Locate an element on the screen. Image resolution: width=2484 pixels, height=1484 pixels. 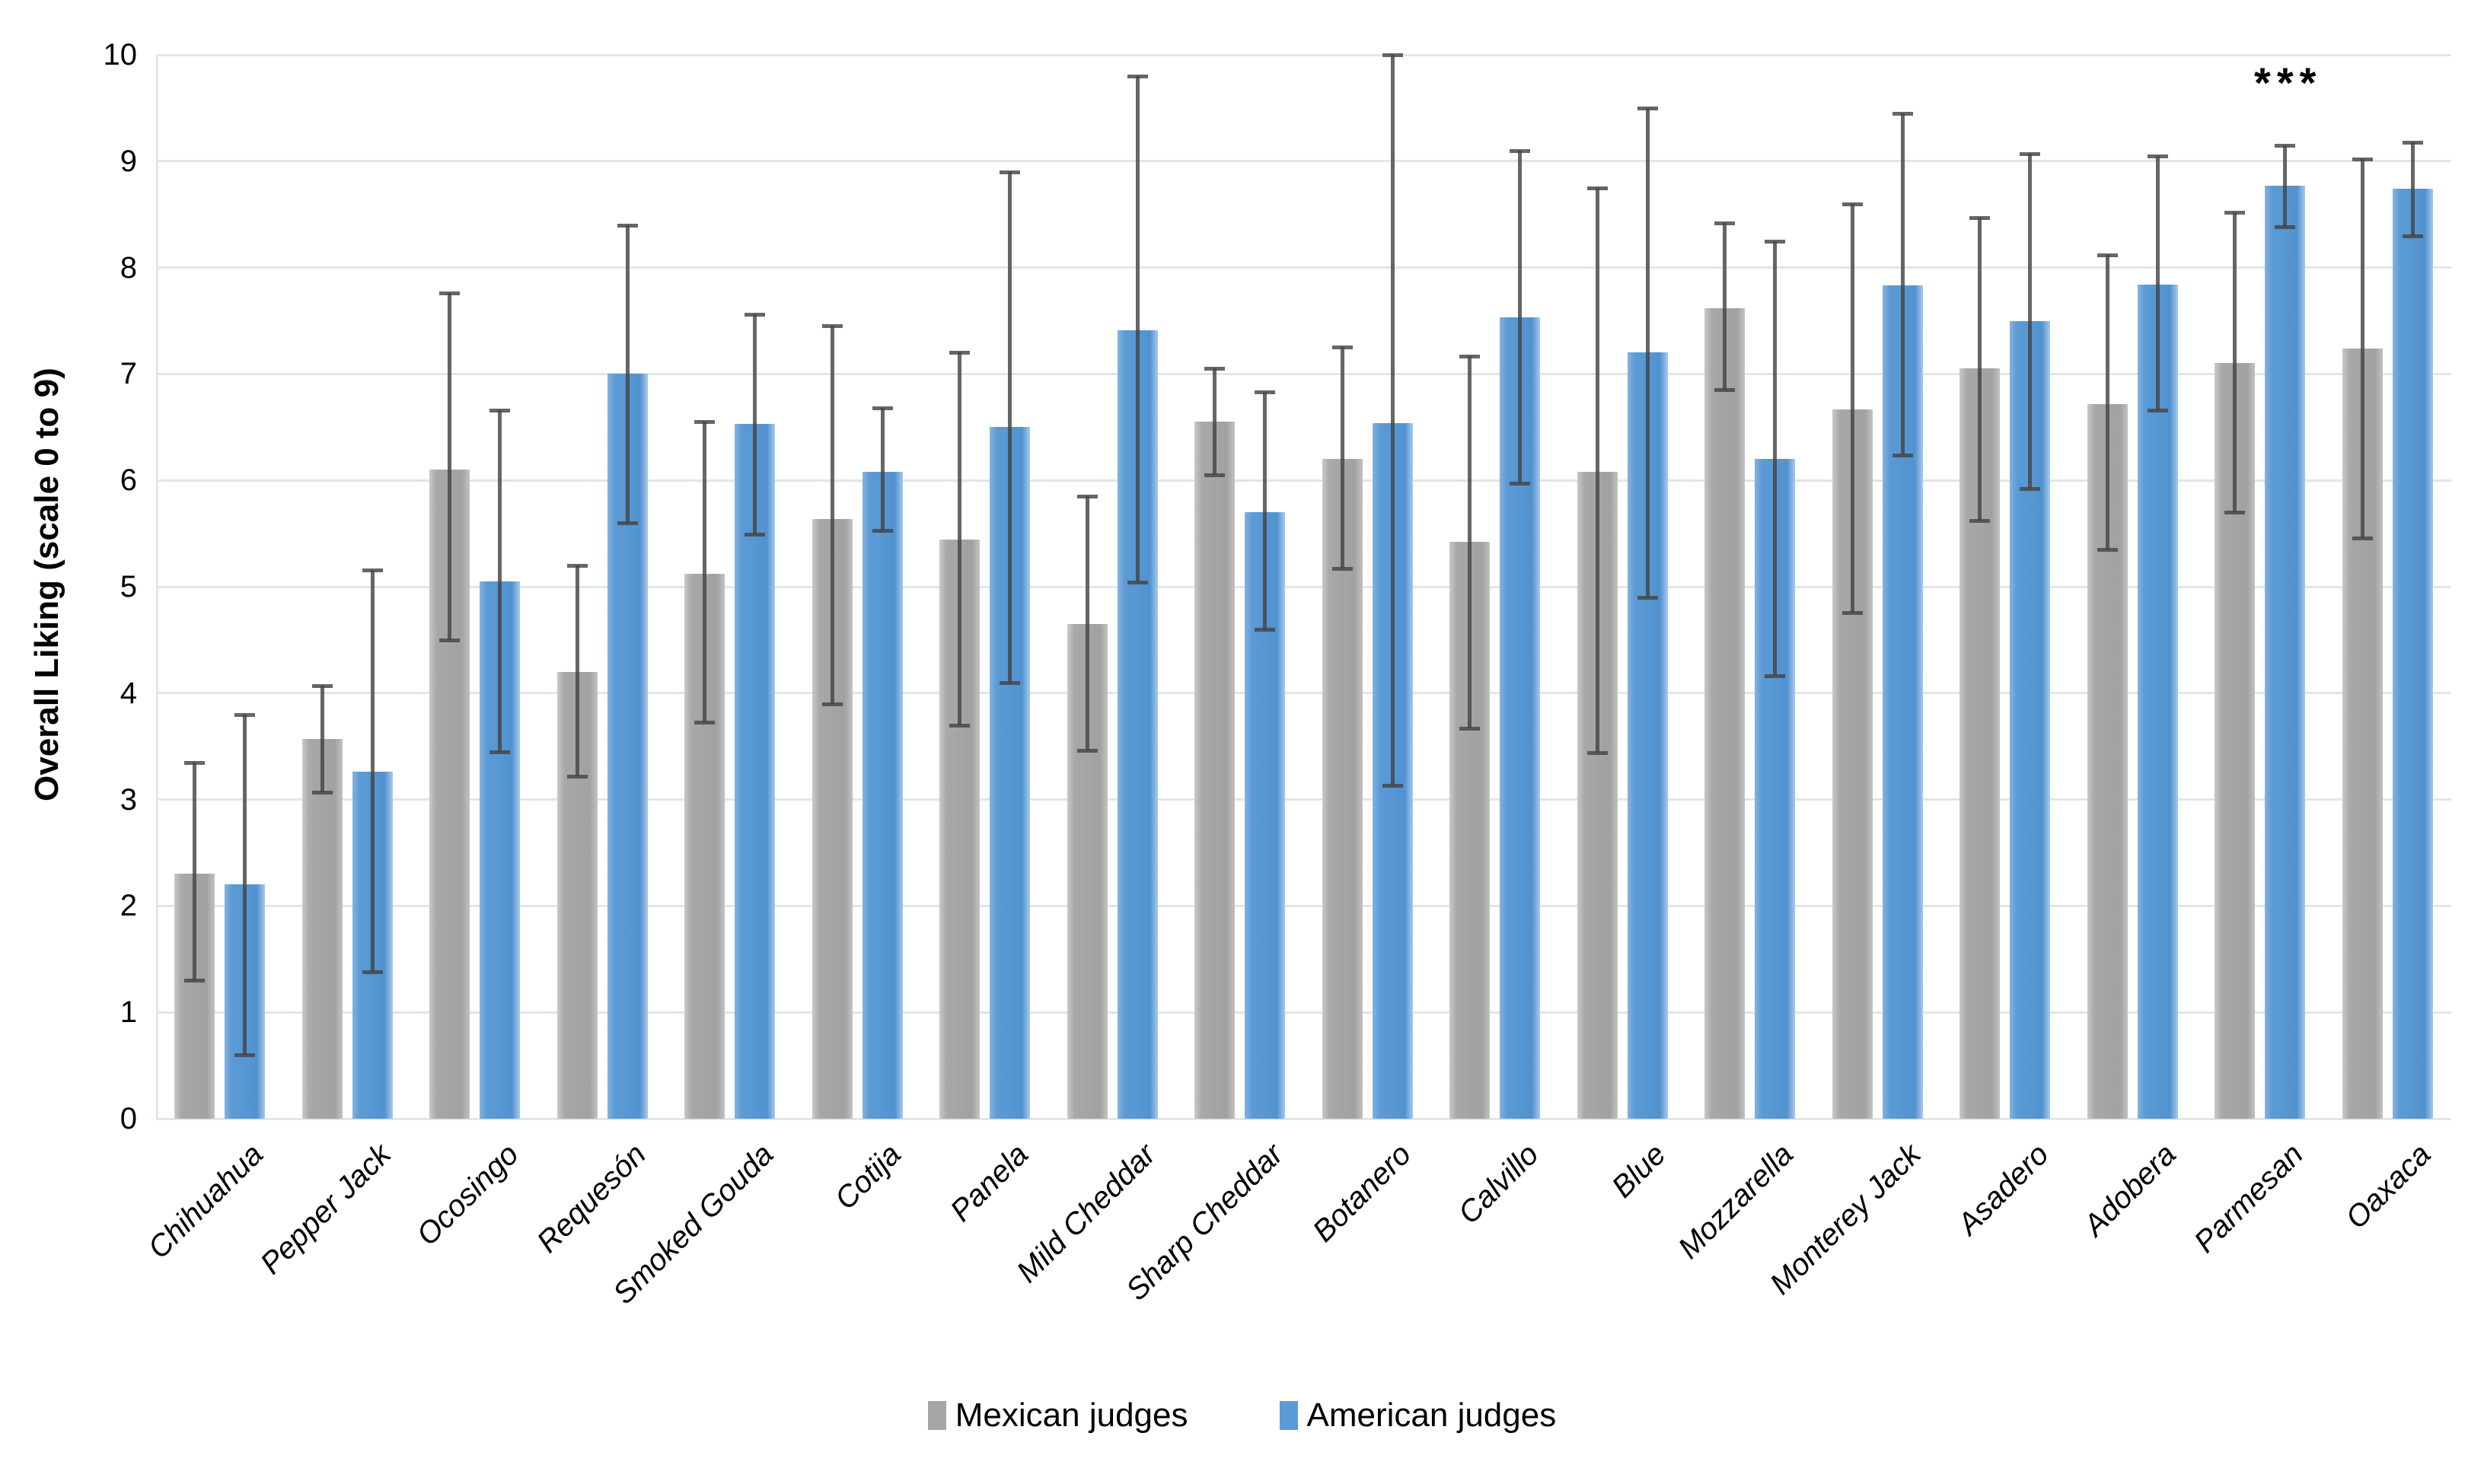
legend-label-mexican: Mexican judges is located at coordinates (1072, 1415).